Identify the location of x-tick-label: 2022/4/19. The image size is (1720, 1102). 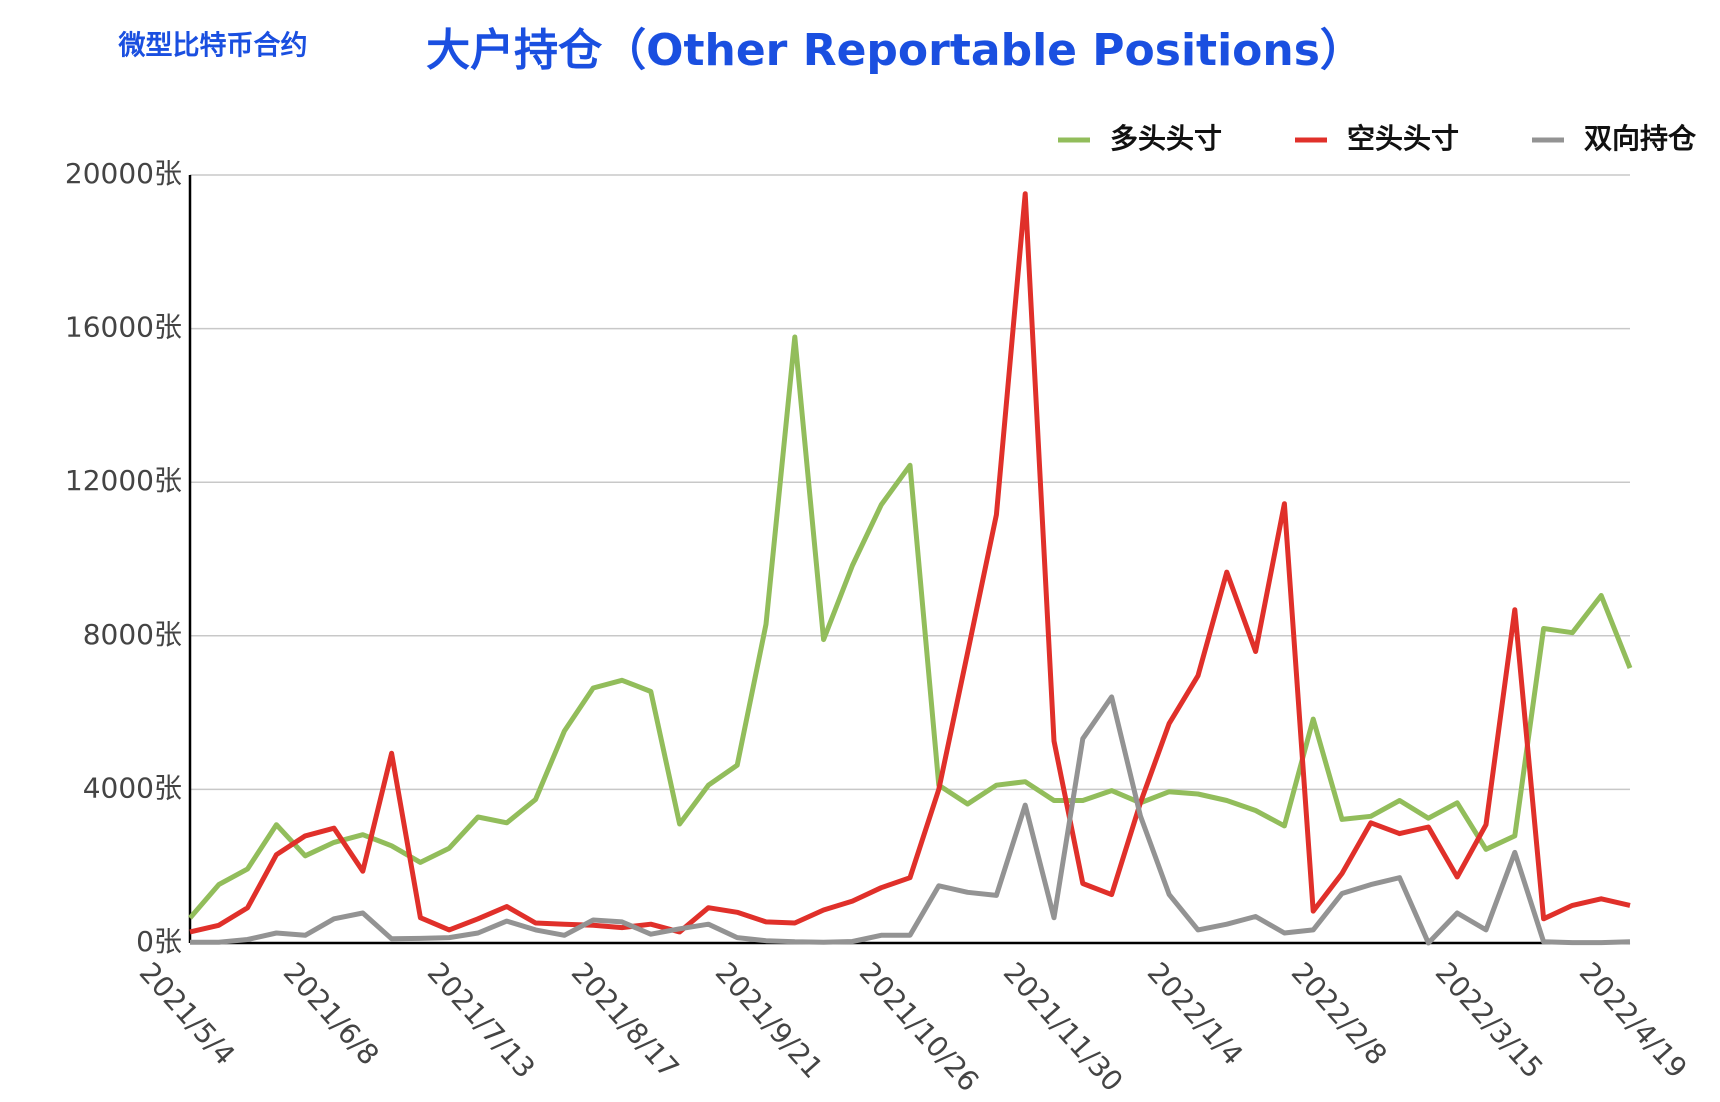
(1633, 1020).